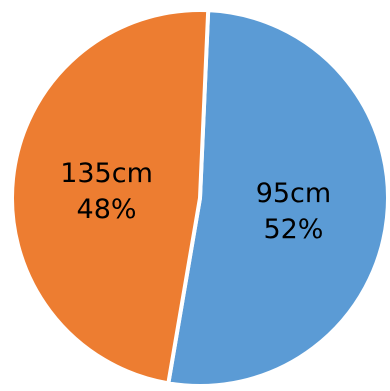  Describe the element at coordinates (107, 209) in the screenshot. I see `slice-percent-label-1: 48%` at that location.